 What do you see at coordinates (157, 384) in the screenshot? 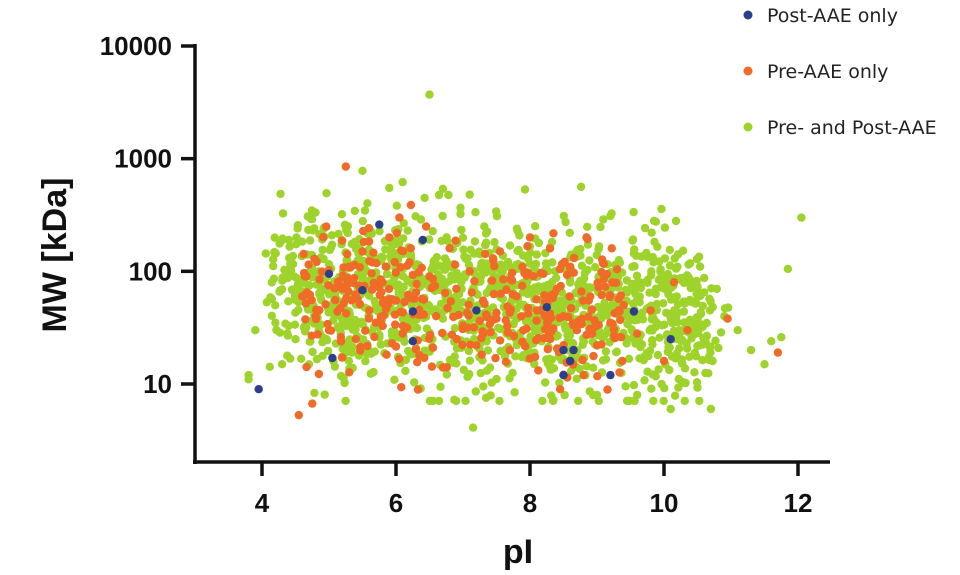
I see `y-tick-label: 10` at bounding box center [157, 384].